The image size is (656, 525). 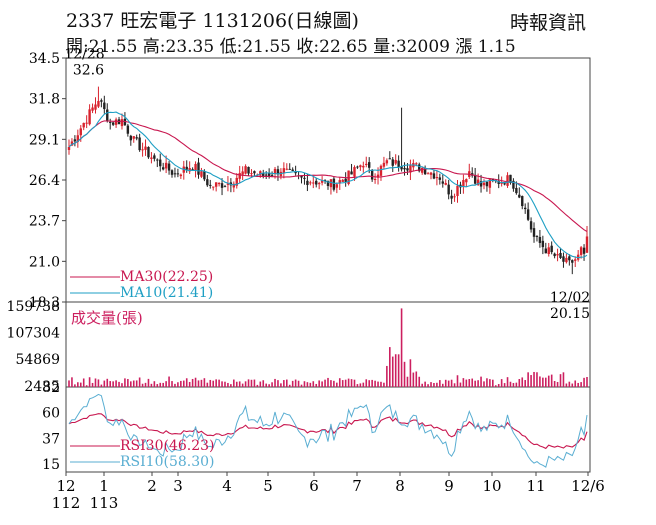 What do you see at coordinates (588, 486) in the screenshot?
I see `month-label: 12/6` at bounding box center [588, 486].